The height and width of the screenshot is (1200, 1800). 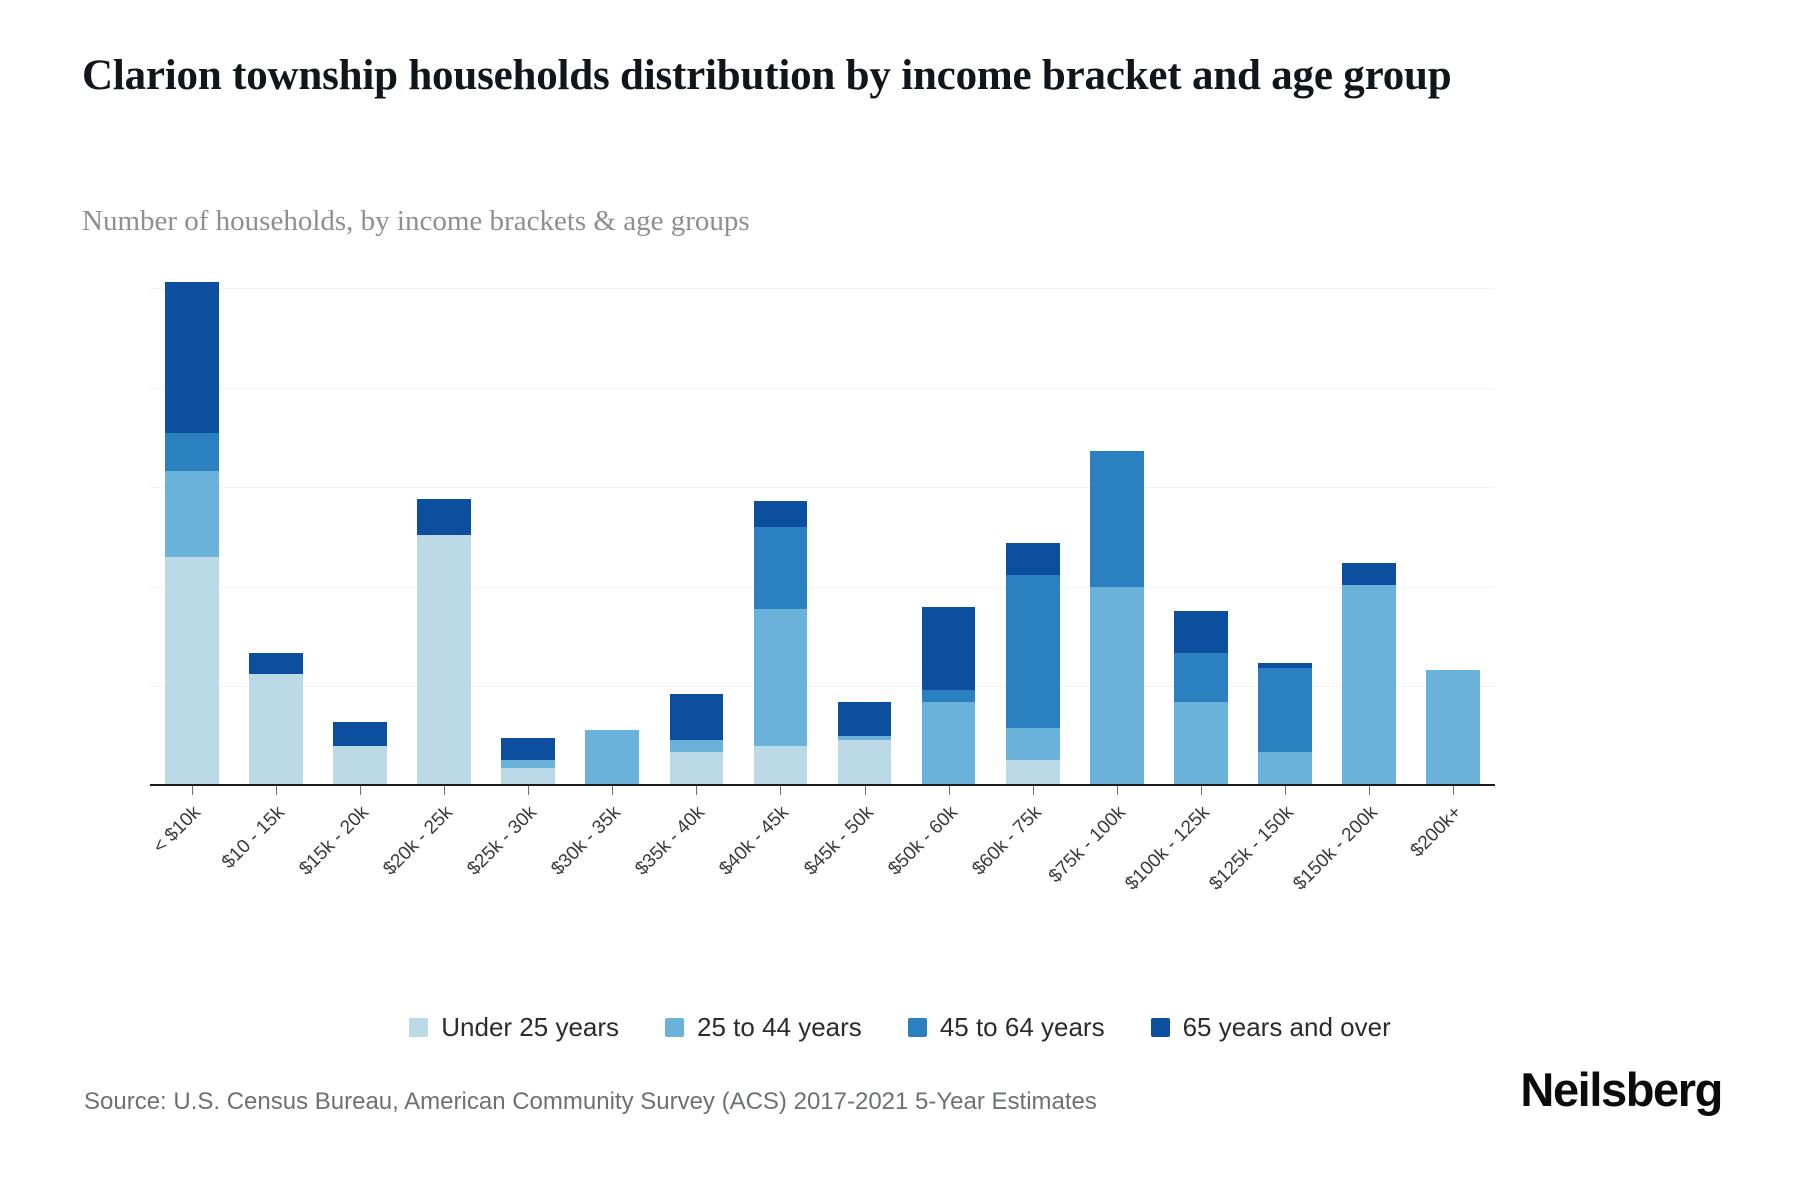 I want to click on legend-item: Under 25 years, so click(x=514, y=1027).